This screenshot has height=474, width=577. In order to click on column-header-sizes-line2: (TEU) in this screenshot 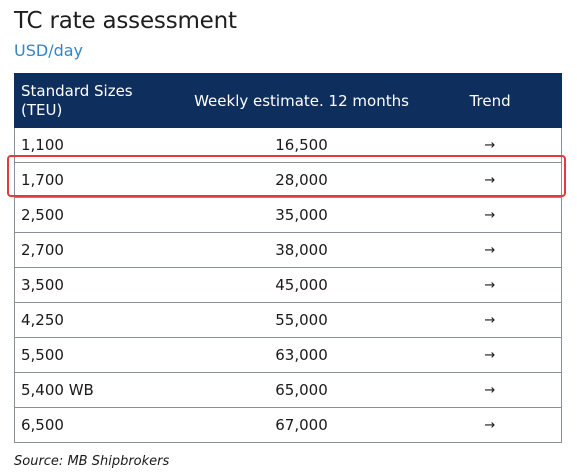, I will do `click(42, 109)`.